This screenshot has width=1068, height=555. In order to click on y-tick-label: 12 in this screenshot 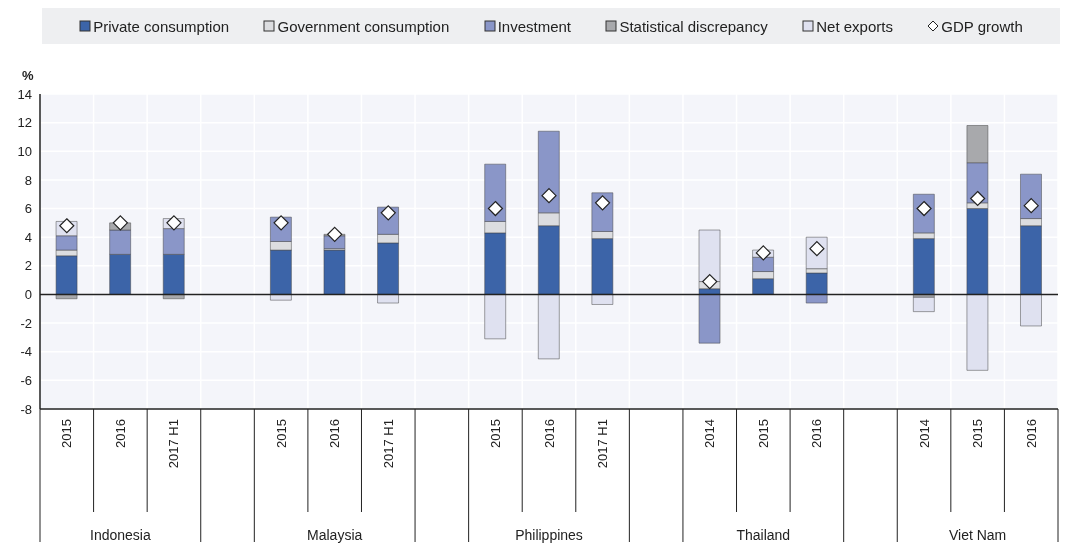, I will do `click(24, 123)`.